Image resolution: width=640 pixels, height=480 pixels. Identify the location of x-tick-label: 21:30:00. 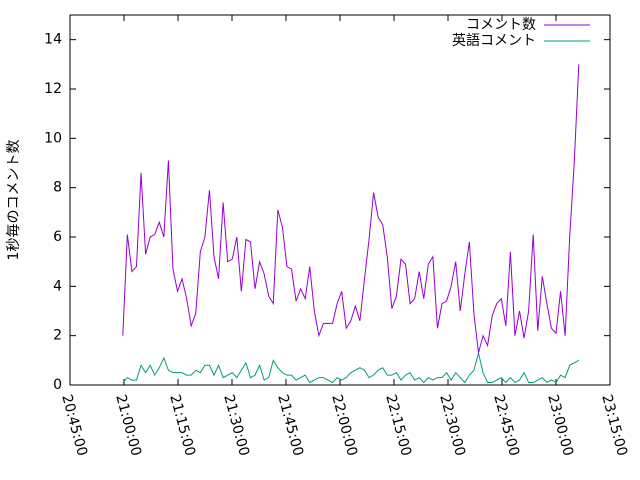
(236, 425).